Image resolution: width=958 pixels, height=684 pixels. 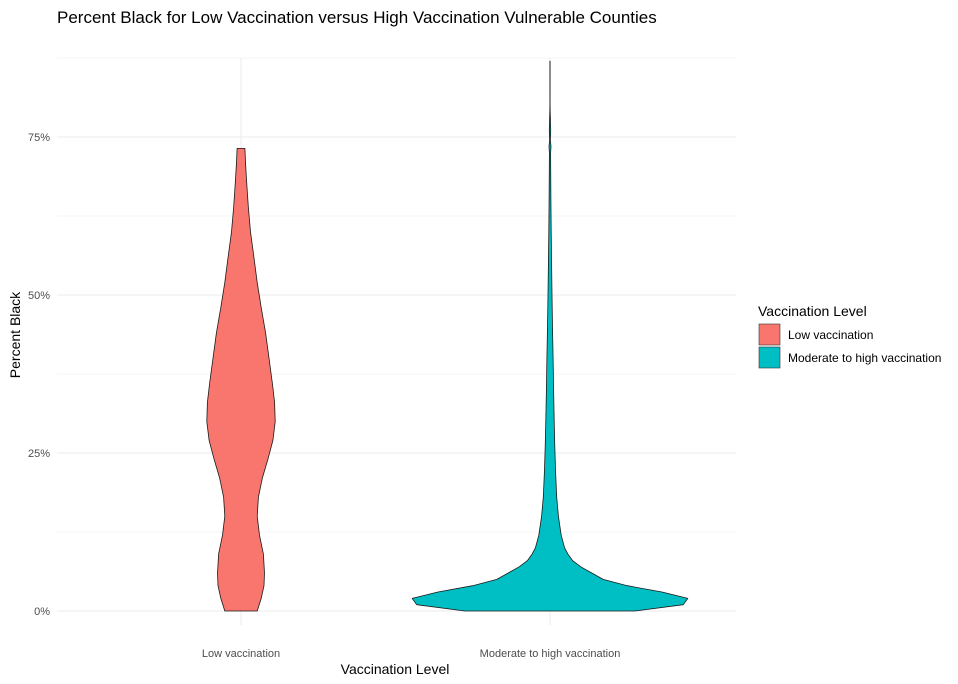 What do you see at coordinates (39, 296) in the screenshot?
I see `y-tick-label: 50%` at bounding box center [39, 296].